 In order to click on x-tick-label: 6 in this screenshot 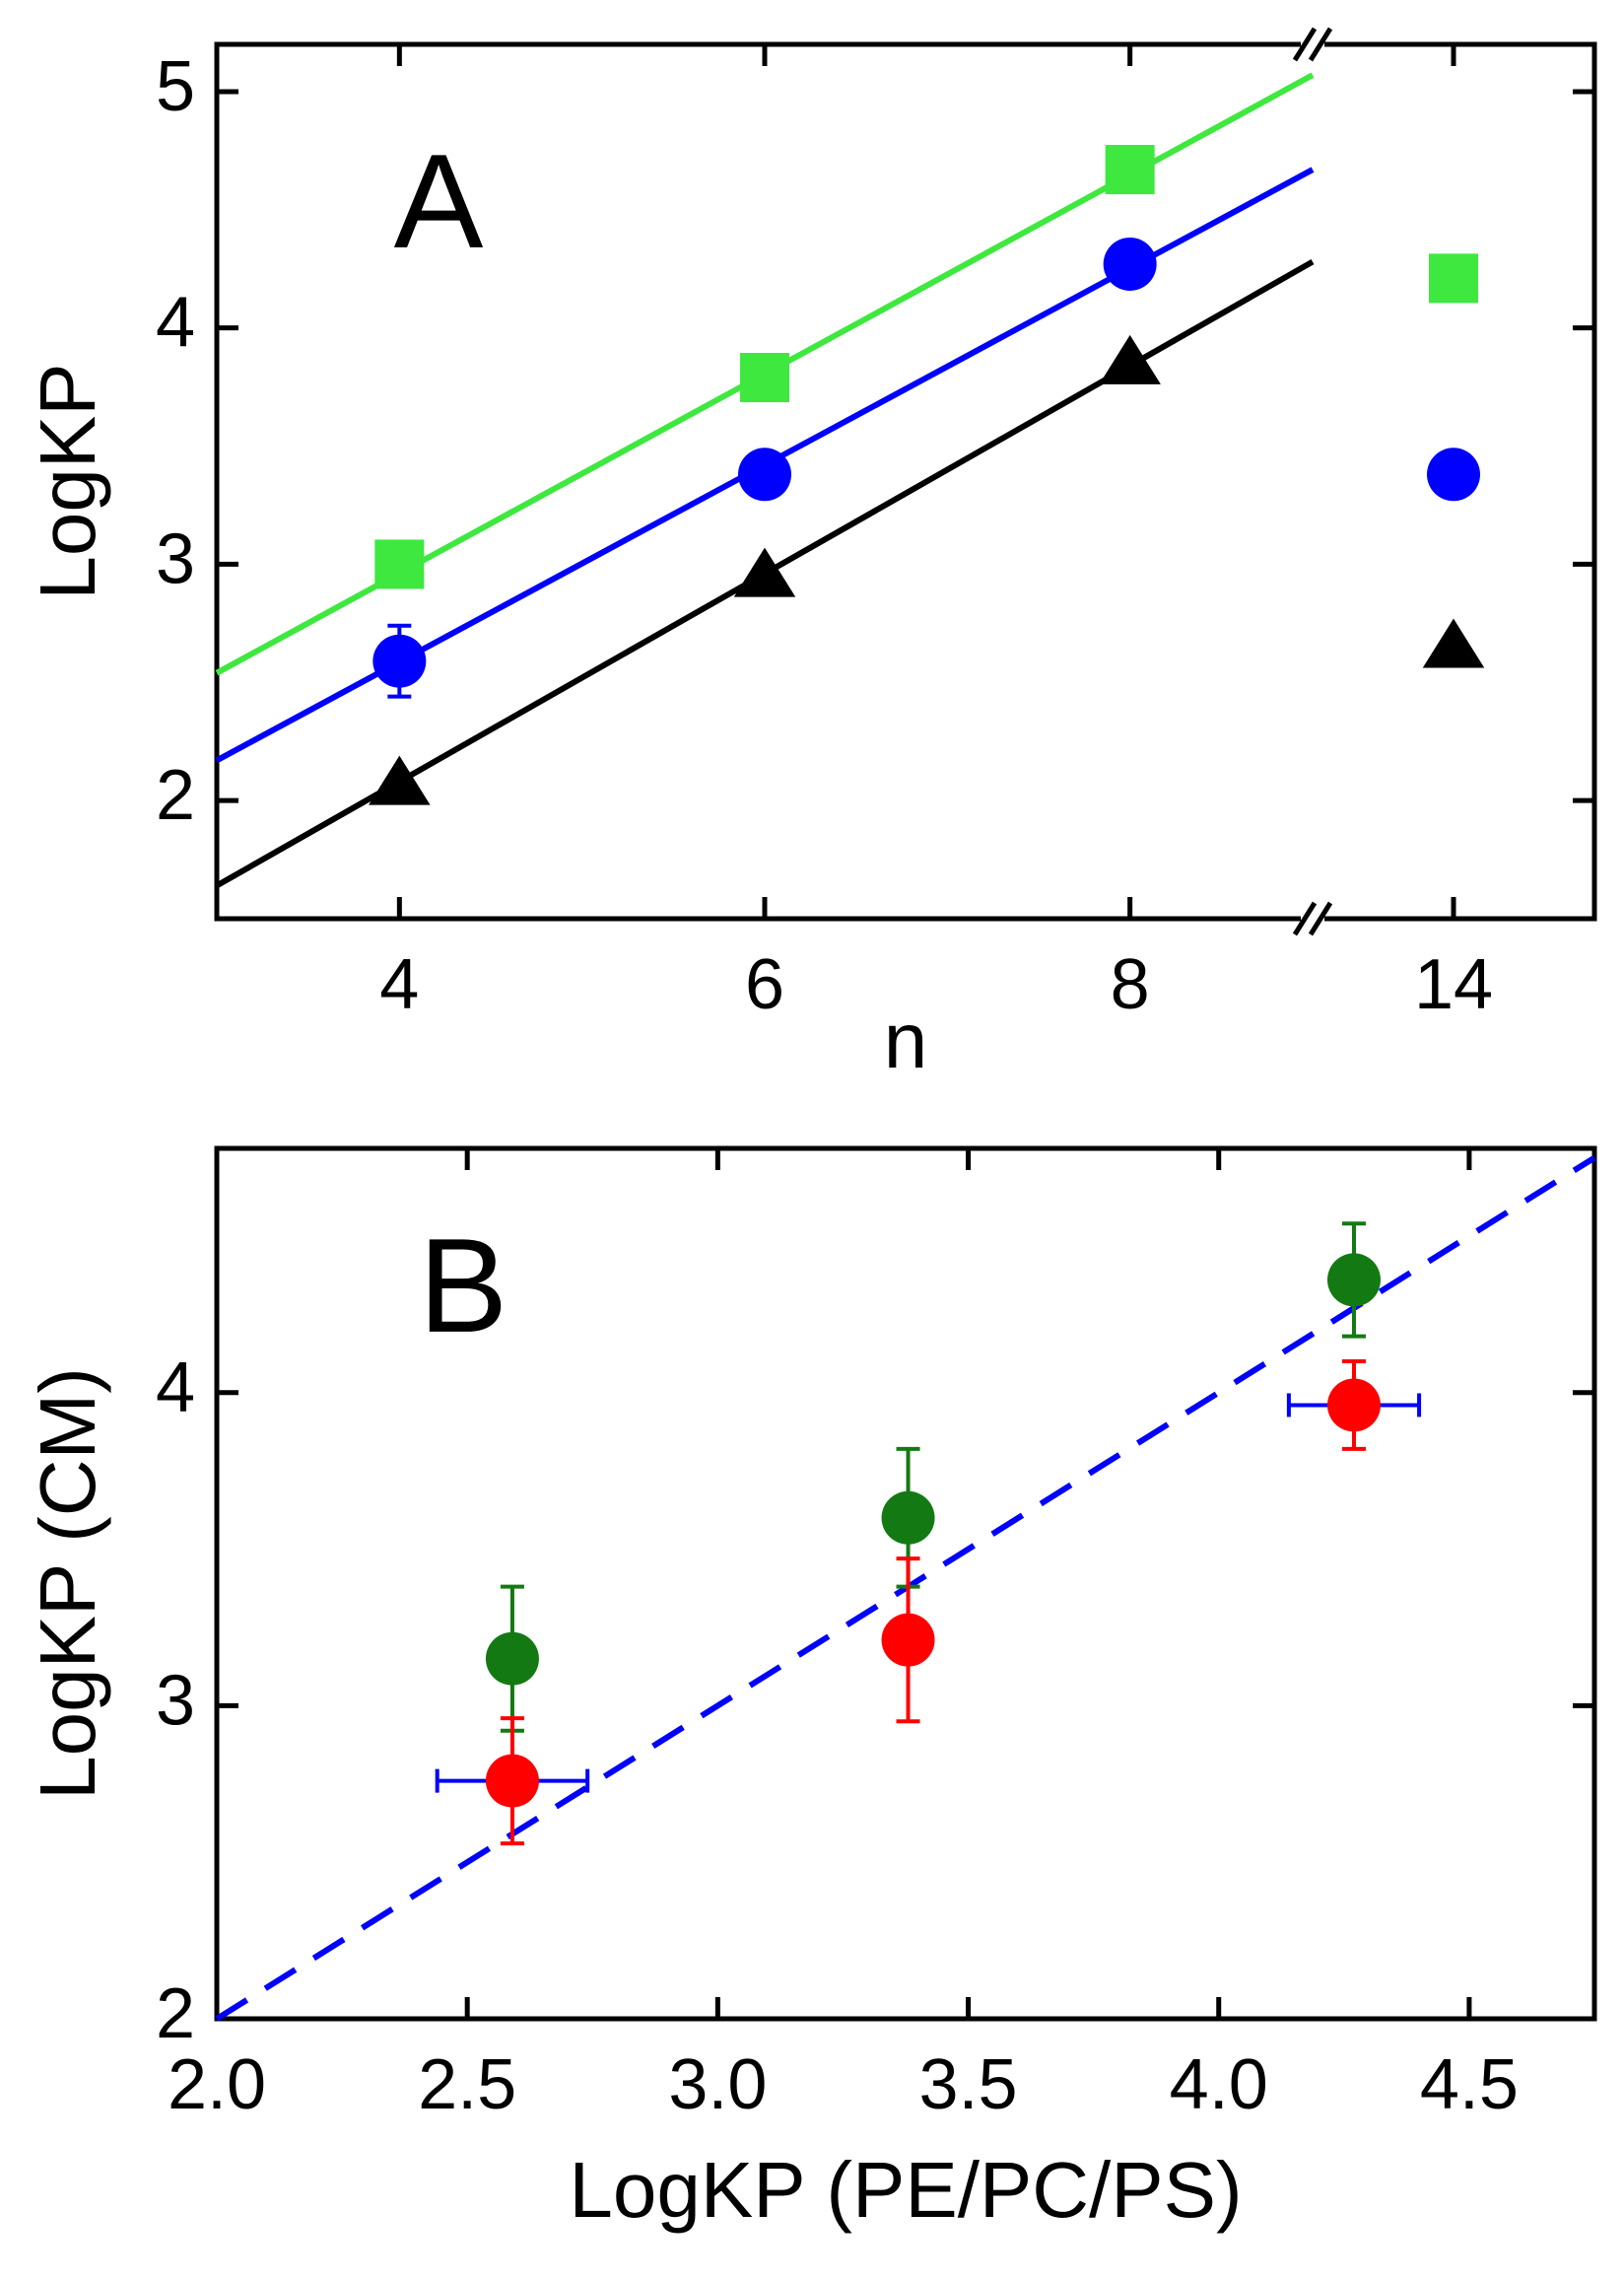, I will do `click(765, 985)`.